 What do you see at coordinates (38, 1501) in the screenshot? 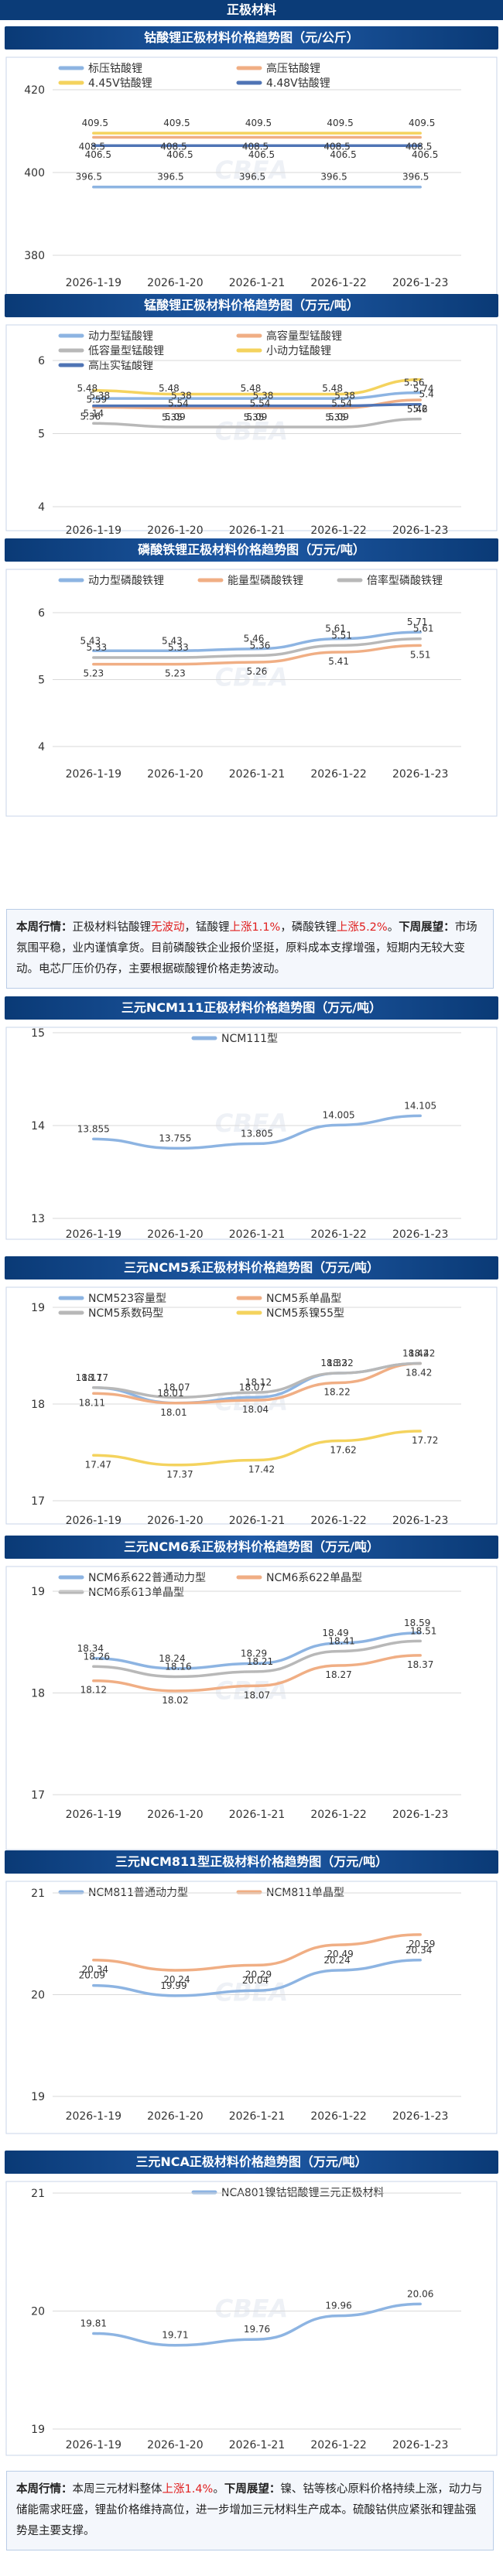
I see `y-tick-label: 17` at bounding box center [38, 1501].